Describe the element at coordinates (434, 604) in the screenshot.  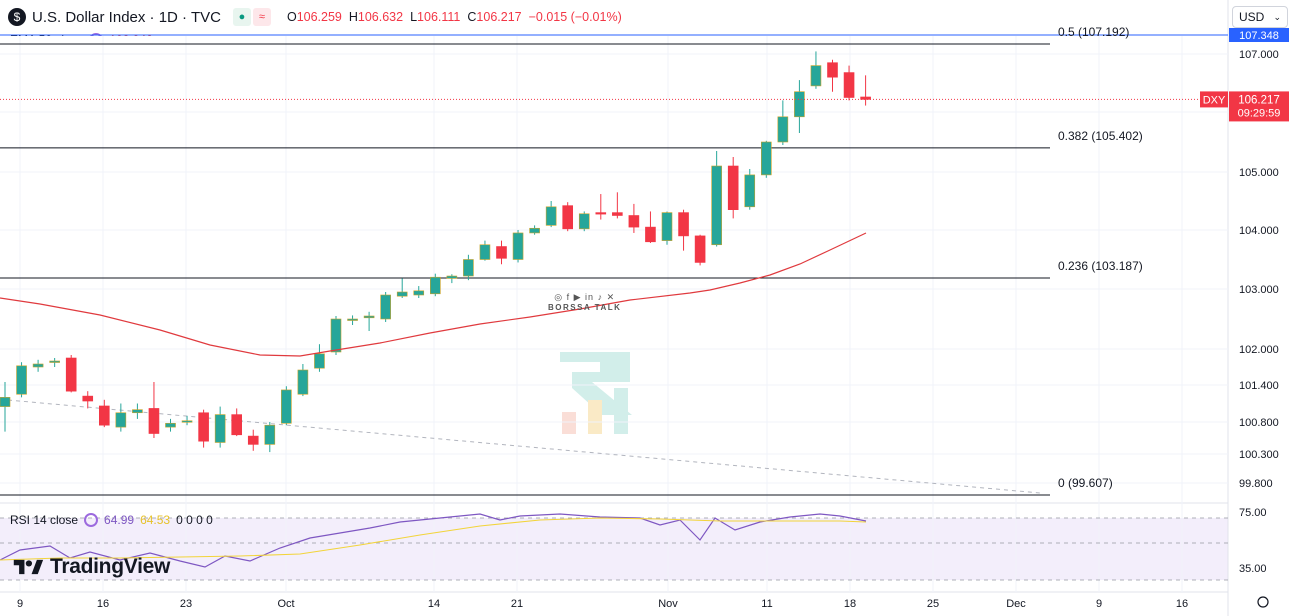
I see `x-tick-label: 14` at that location.